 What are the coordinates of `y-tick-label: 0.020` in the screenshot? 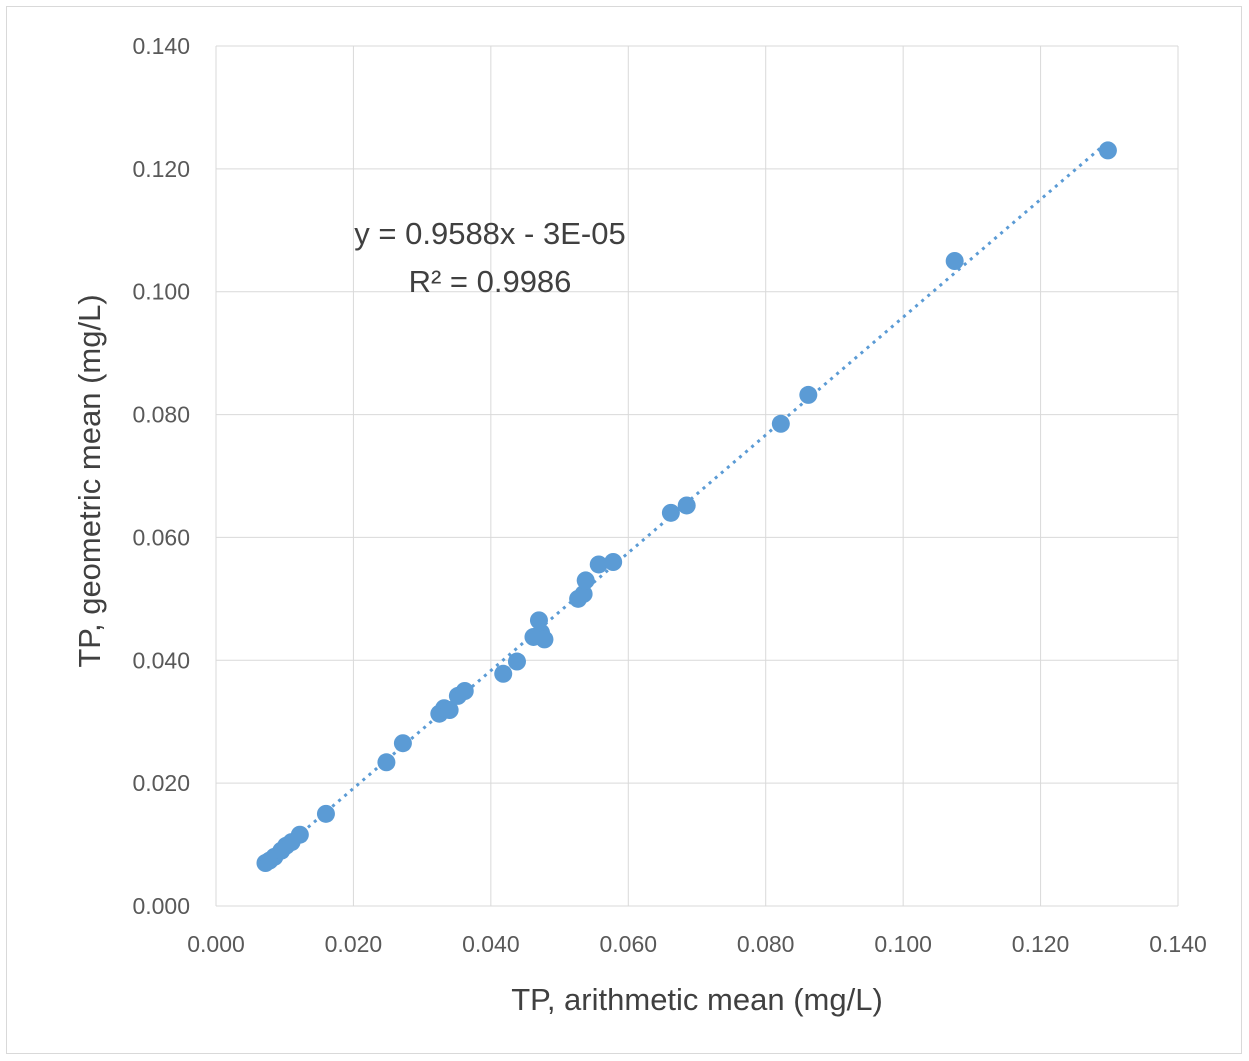 It's located at (161, 783).